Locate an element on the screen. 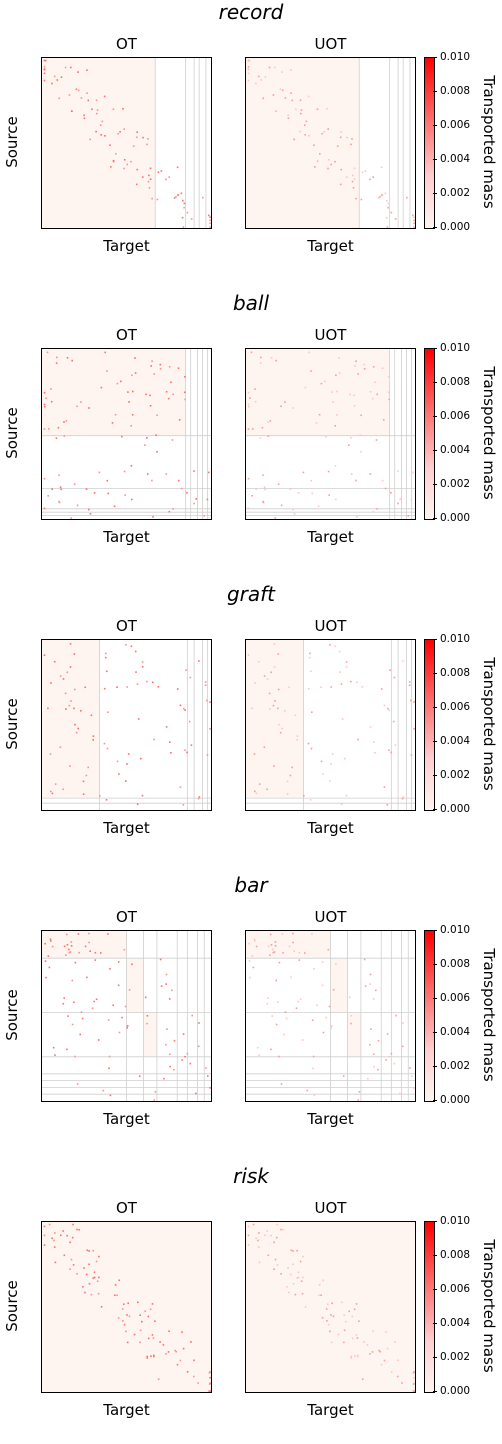  ot-matrix is located at coordinates (126, 143).